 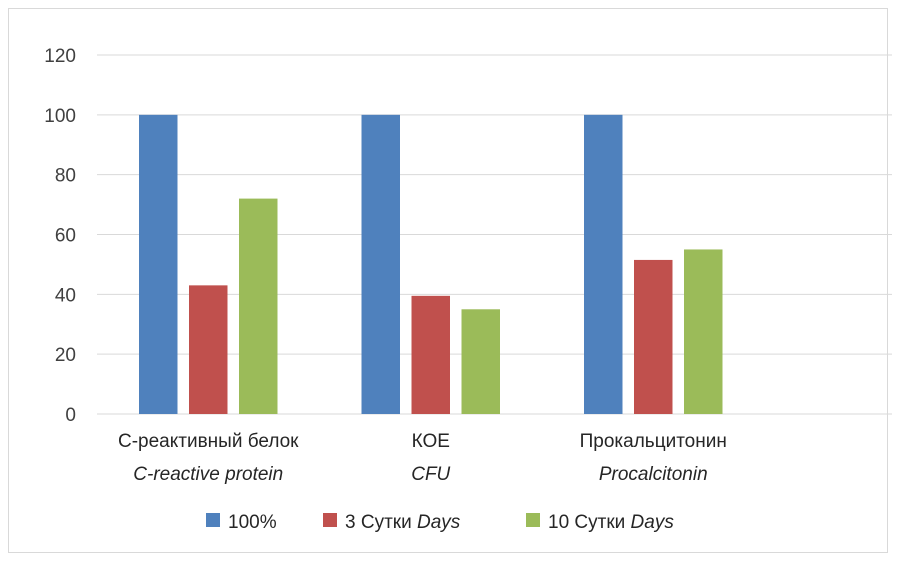 I want to click on x-tick-label-english: C-reactive protein, so click(x=208, y=474).